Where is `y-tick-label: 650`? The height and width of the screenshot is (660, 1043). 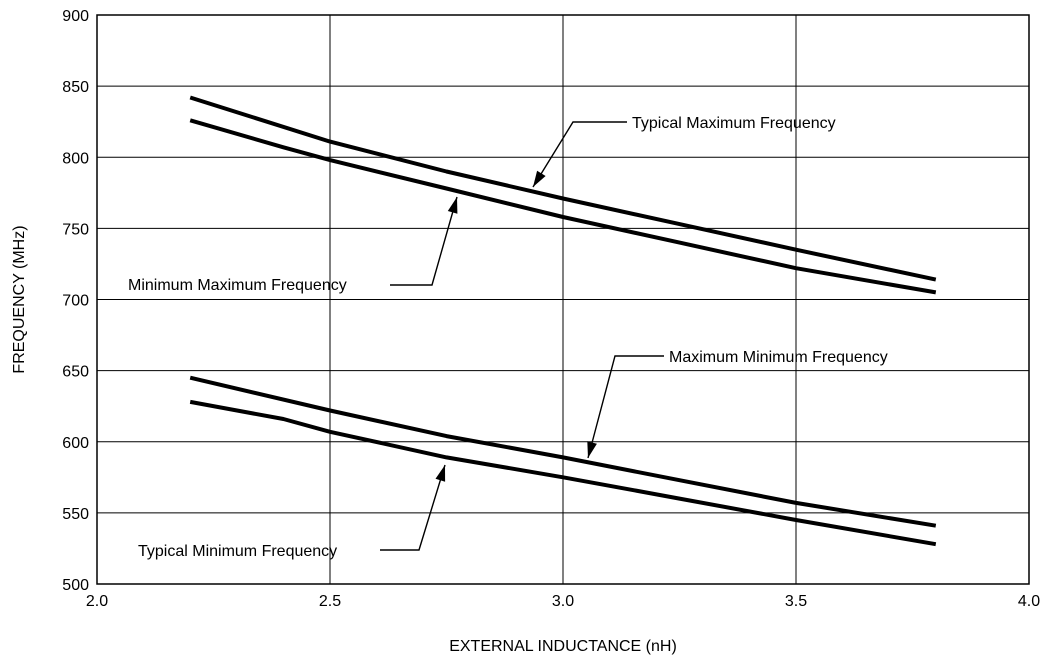
y-tick-label: 650 is located at coordinates (75, 372).